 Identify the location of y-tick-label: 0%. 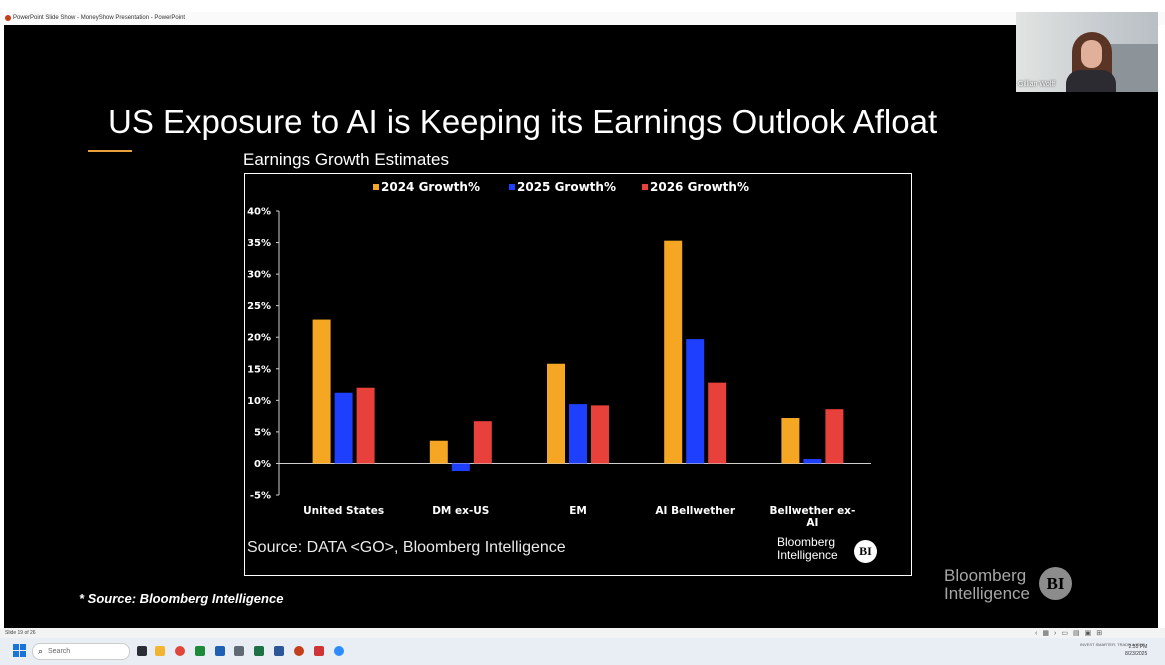
(262, 464).